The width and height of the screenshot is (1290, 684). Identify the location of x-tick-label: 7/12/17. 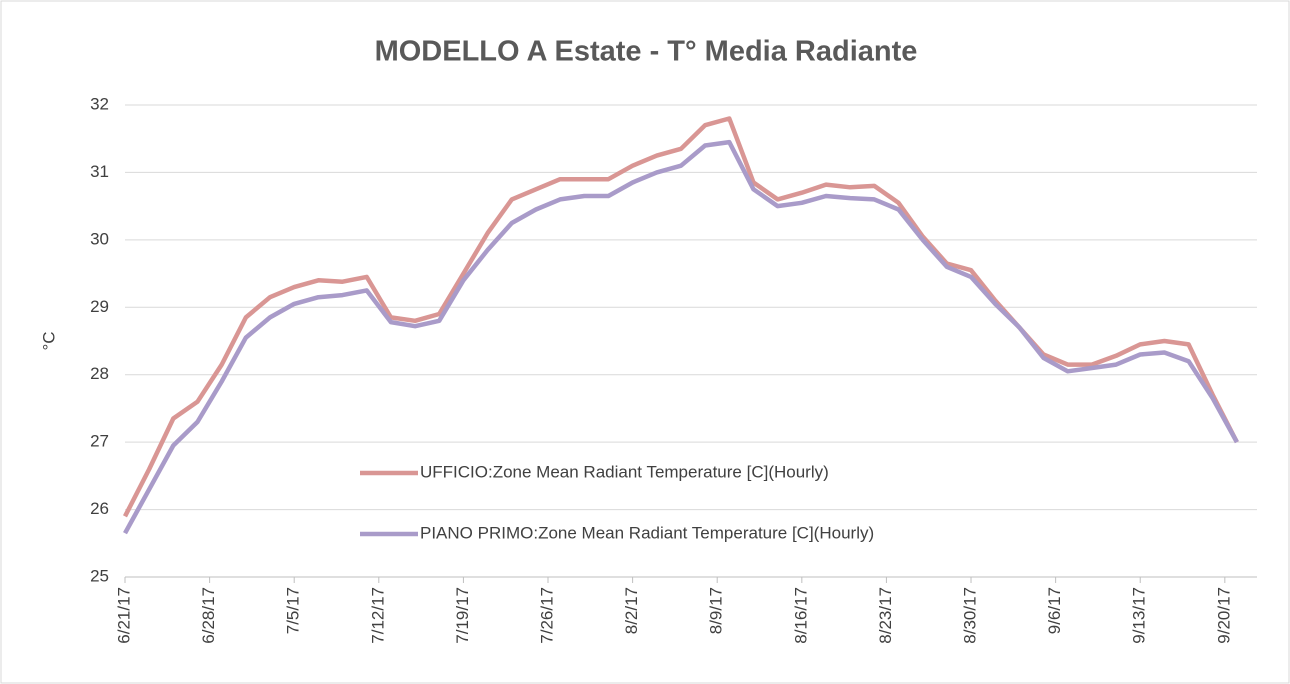
(377, 615).